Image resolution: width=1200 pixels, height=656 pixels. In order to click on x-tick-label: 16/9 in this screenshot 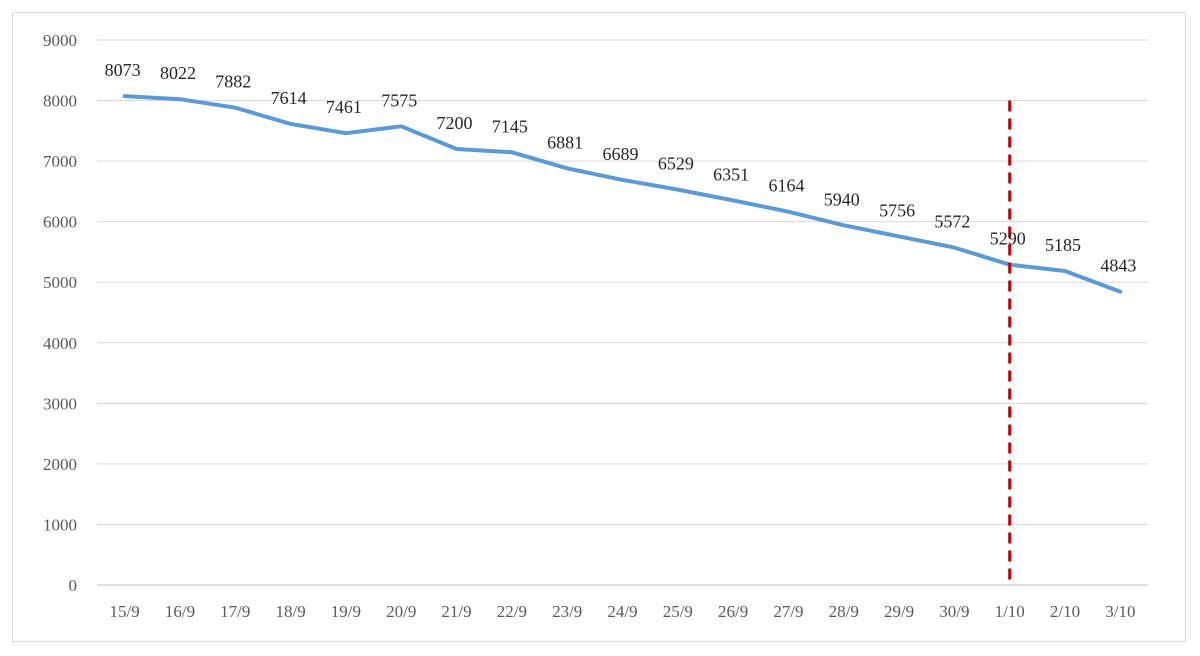, I will do `click(180, 611)`.